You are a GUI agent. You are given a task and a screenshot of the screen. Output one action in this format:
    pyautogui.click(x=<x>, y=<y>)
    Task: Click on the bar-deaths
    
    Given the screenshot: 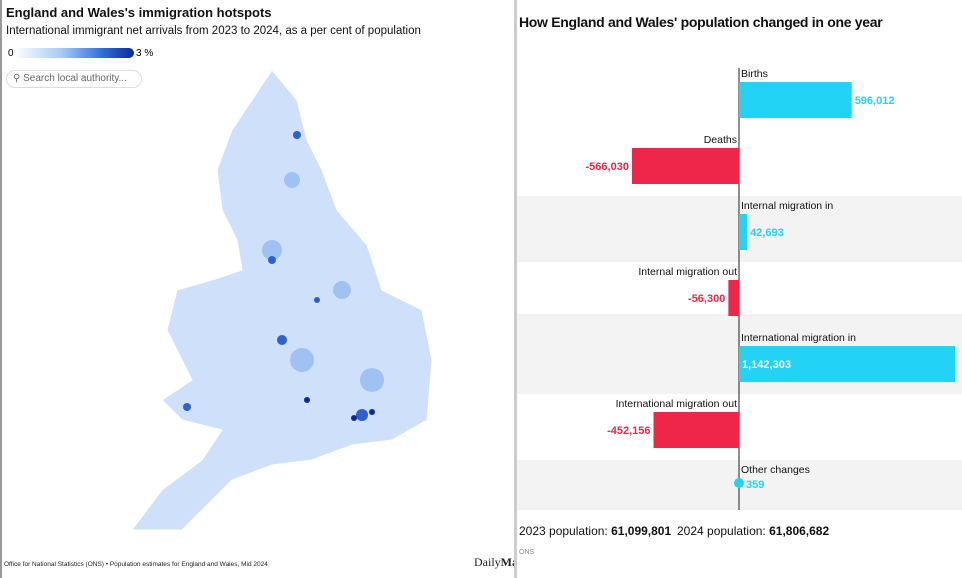 What is the action you would take?
    pyautogui.click(x=685, y=166)
    